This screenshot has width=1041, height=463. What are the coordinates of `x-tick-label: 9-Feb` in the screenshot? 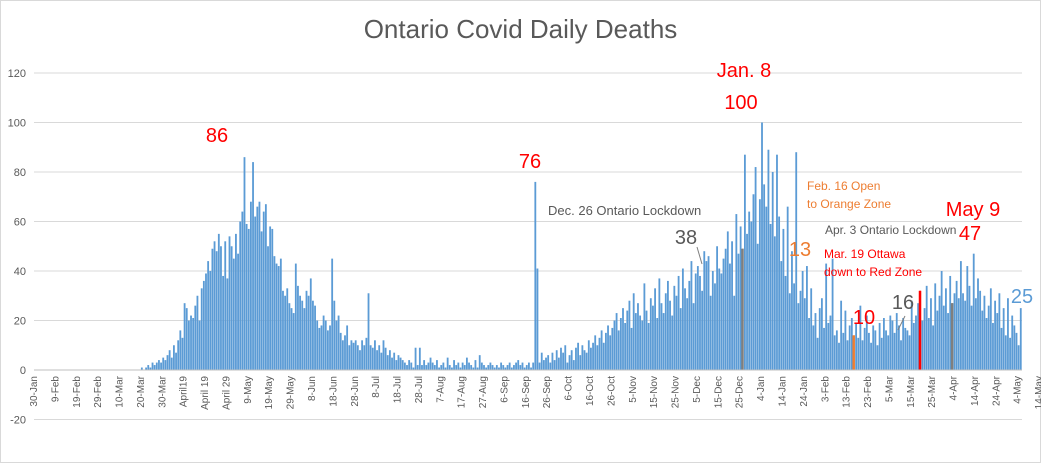 It's located at (55, 389).